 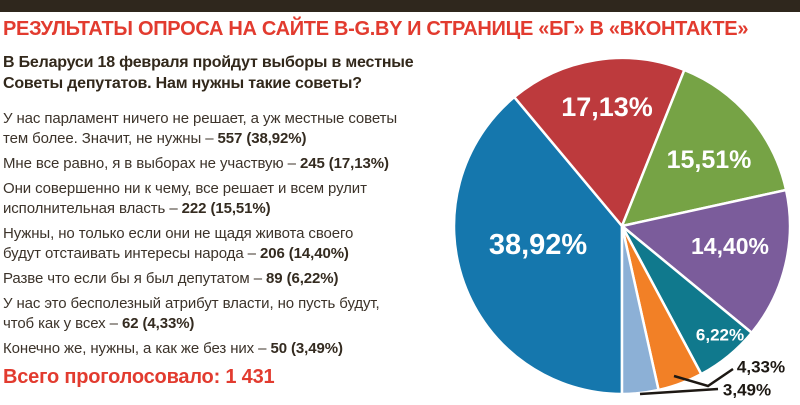 I want to click on option-value: 206 (14,40%), so click(x=304, y=253).